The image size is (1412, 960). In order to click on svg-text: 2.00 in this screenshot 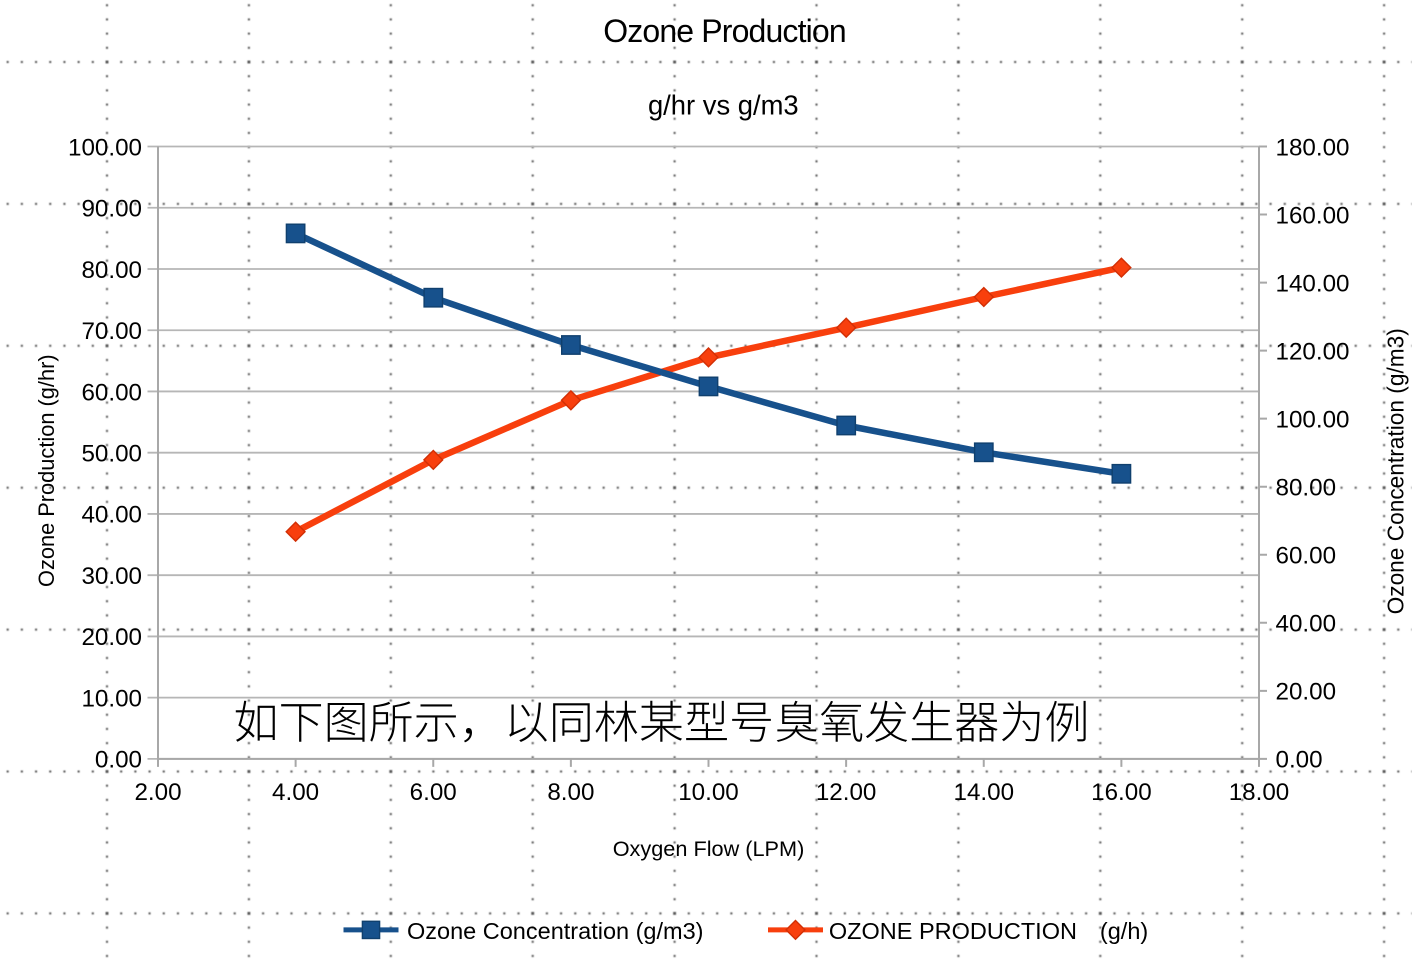, I will do `click(157, 792)`.